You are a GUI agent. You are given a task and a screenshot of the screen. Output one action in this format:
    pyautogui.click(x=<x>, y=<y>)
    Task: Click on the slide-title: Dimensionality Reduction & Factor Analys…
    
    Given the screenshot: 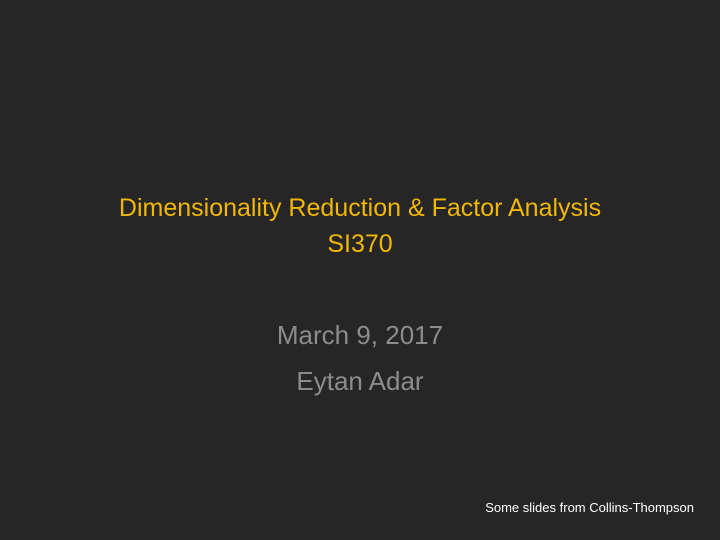 What is the action you would take?
    pyautogui.click(x=360, y=226)
    